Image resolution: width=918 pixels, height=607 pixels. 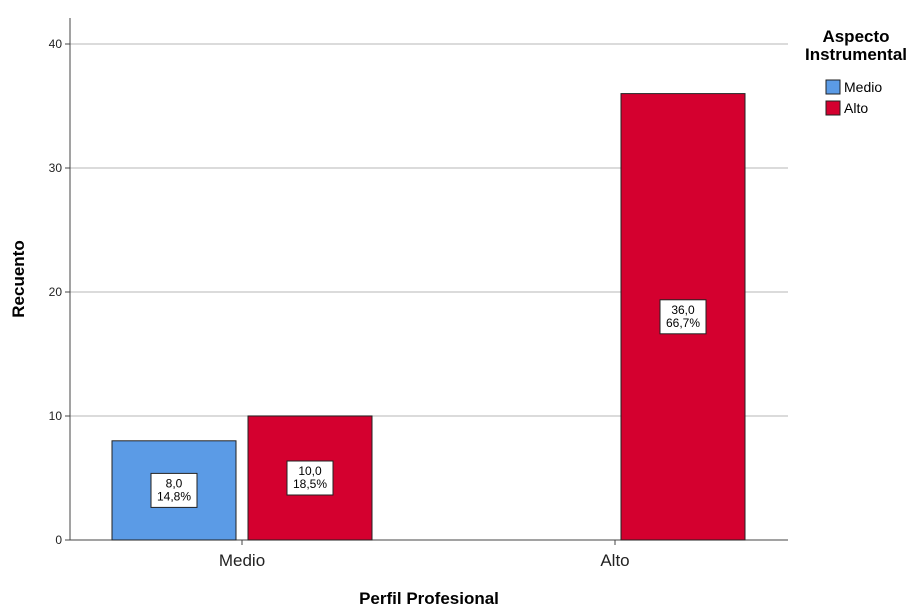 I want to click on data-label: 14,8%, so click(x=174, y=496).